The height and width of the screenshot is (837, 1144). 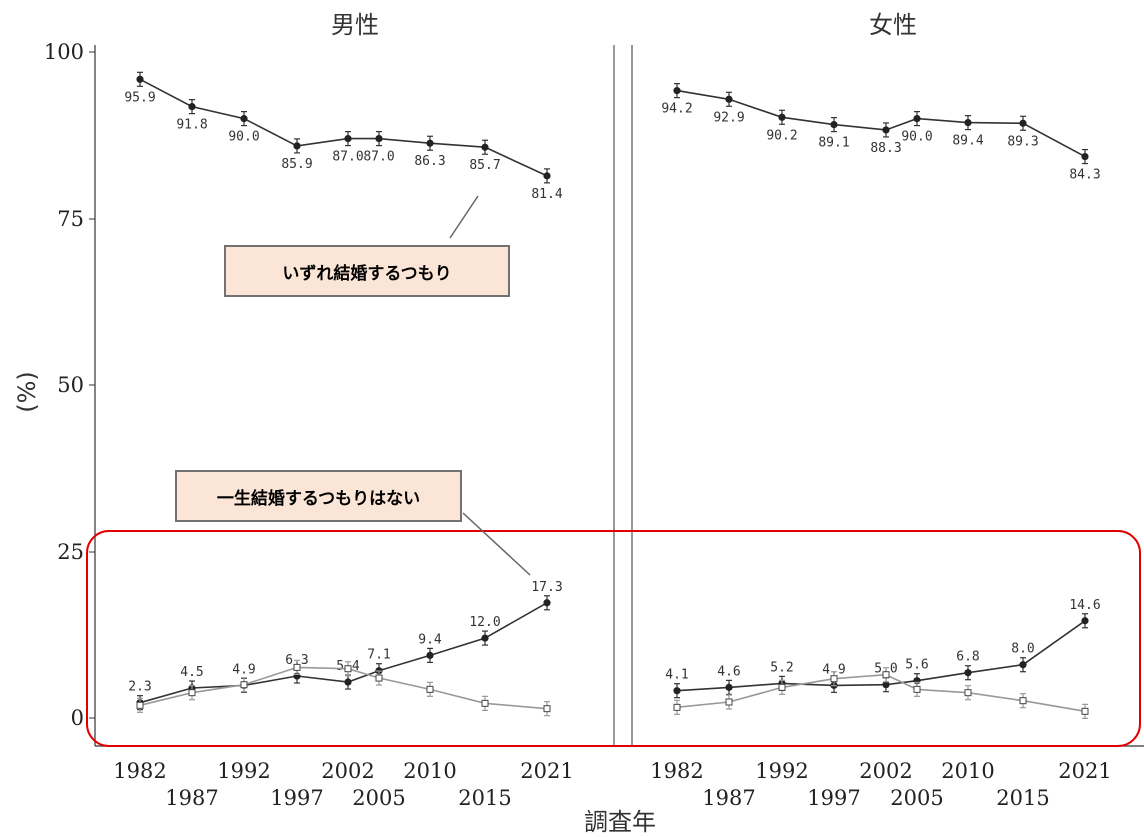 I want to click on x-tick-label: 1992, so click(x=243, y=771).